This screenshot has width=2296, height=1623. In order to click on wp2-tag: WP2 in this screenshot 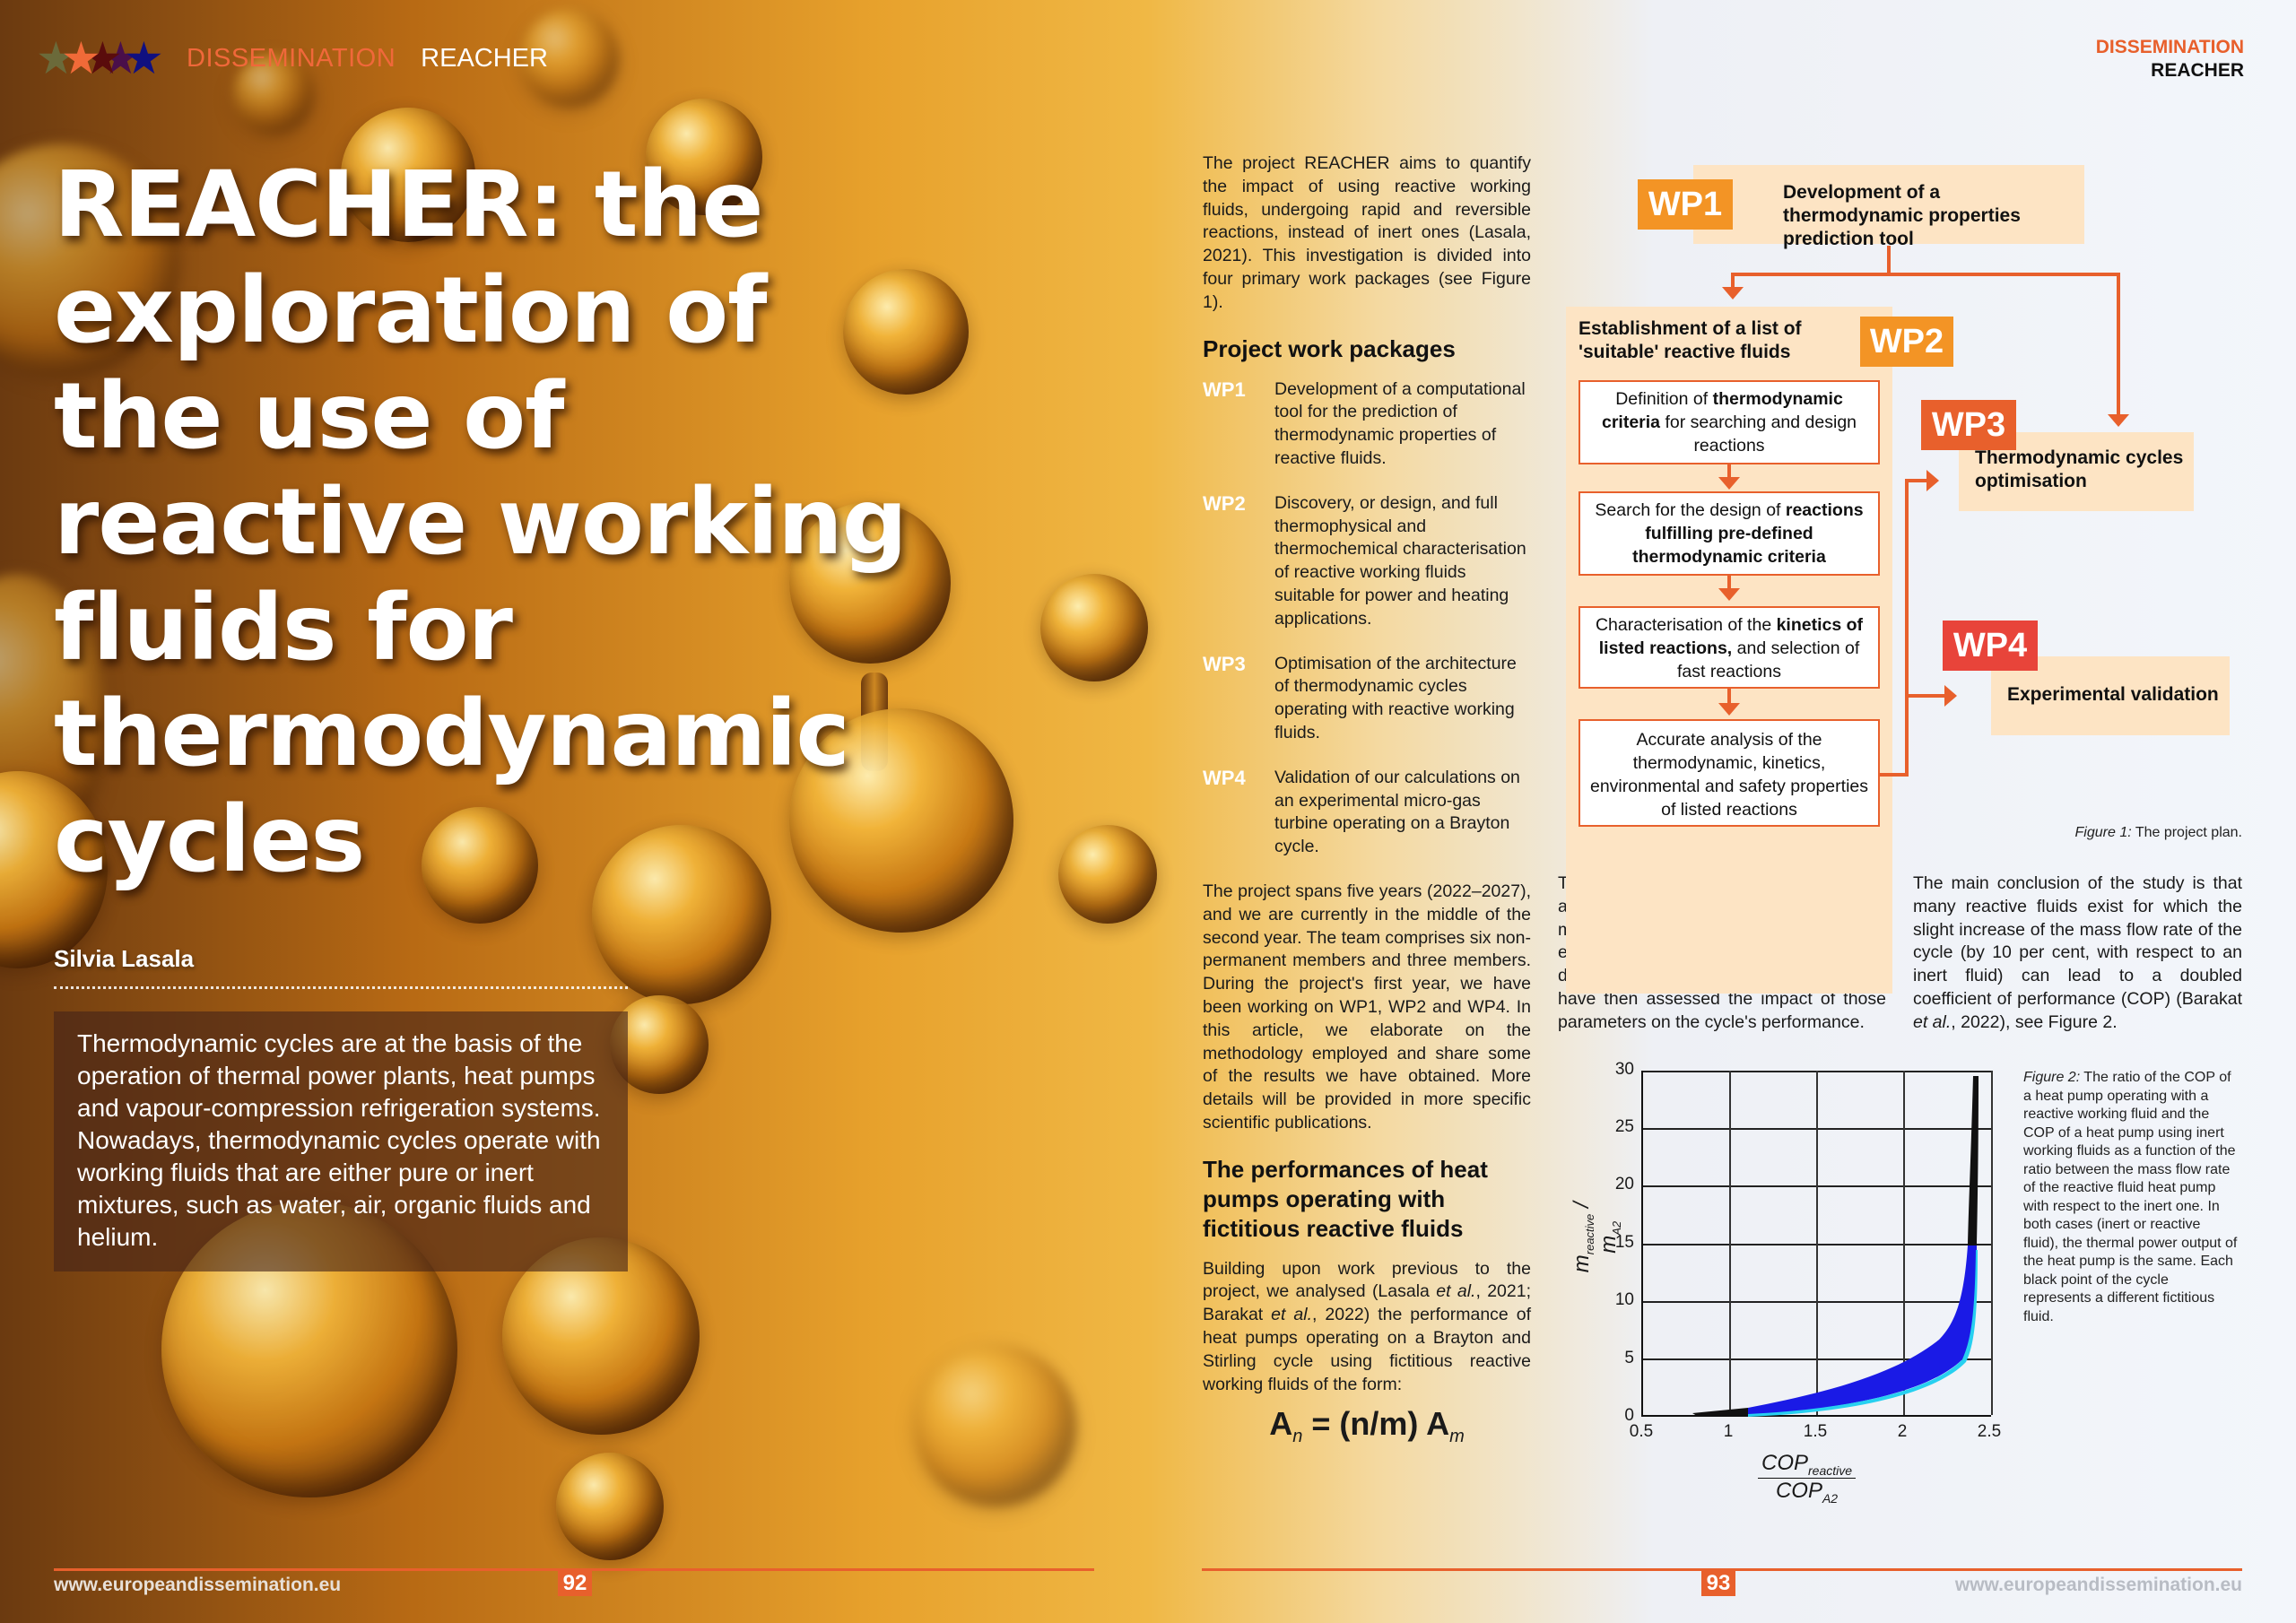, I will do `click(1906, 342)`.